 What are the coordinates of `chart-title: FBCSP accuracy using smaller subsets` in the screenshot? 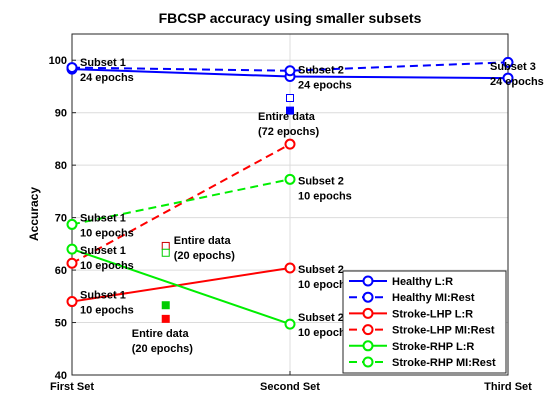 It's located at (290, 18).